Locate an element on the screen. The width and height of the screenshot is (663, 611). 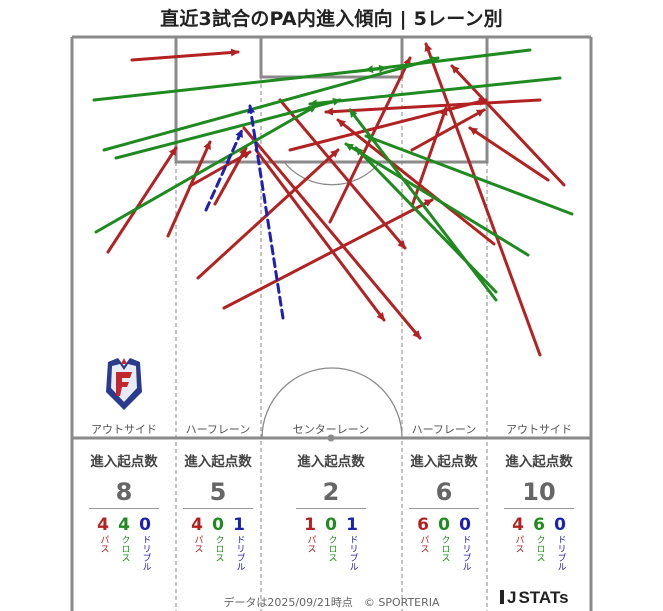
pass-count-group: 1 パス is located at coordinates (310, 543).